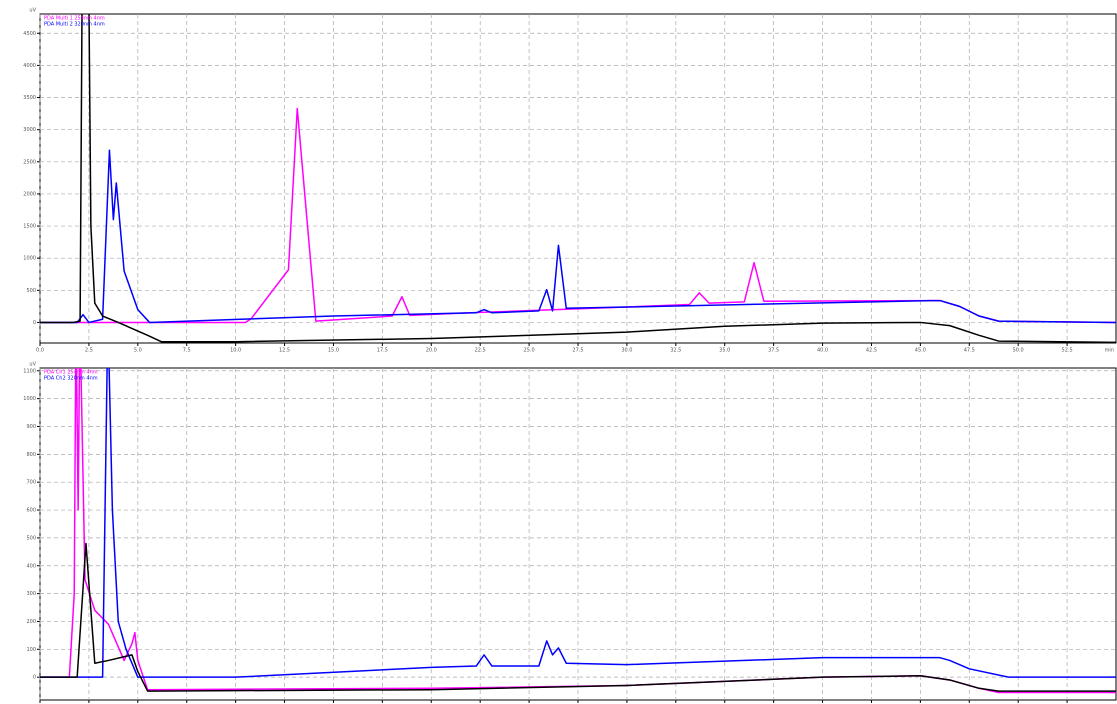 Image resolution: width=1117 pixels, height=704 pixels. What do you see at coordinates (871, 351) in the screenshot?
I see `x-tick-label: 42.5` at bounding box center [871, 351].